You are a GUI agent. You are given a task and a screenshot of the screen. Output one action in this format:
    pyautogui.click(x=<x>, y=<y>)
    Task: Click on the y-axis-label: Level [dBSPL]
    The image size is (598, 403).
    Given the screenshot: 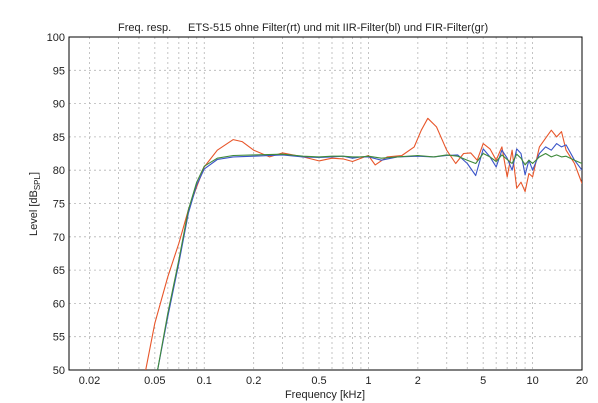 What is the action you would take?
    pyautogui.click(x=35, y=204)
    